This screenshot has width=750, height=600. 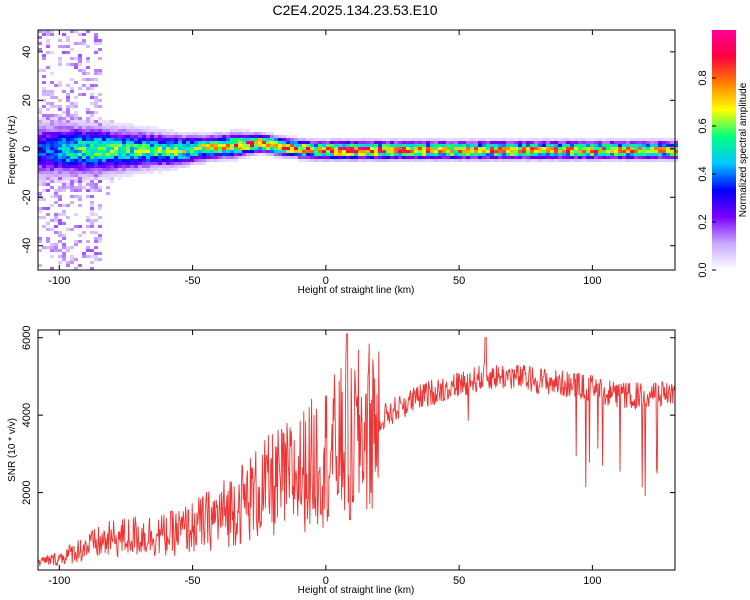 I want to click on colorbar-label: Normalized spectral amplitude, so click(x=743, y=149).